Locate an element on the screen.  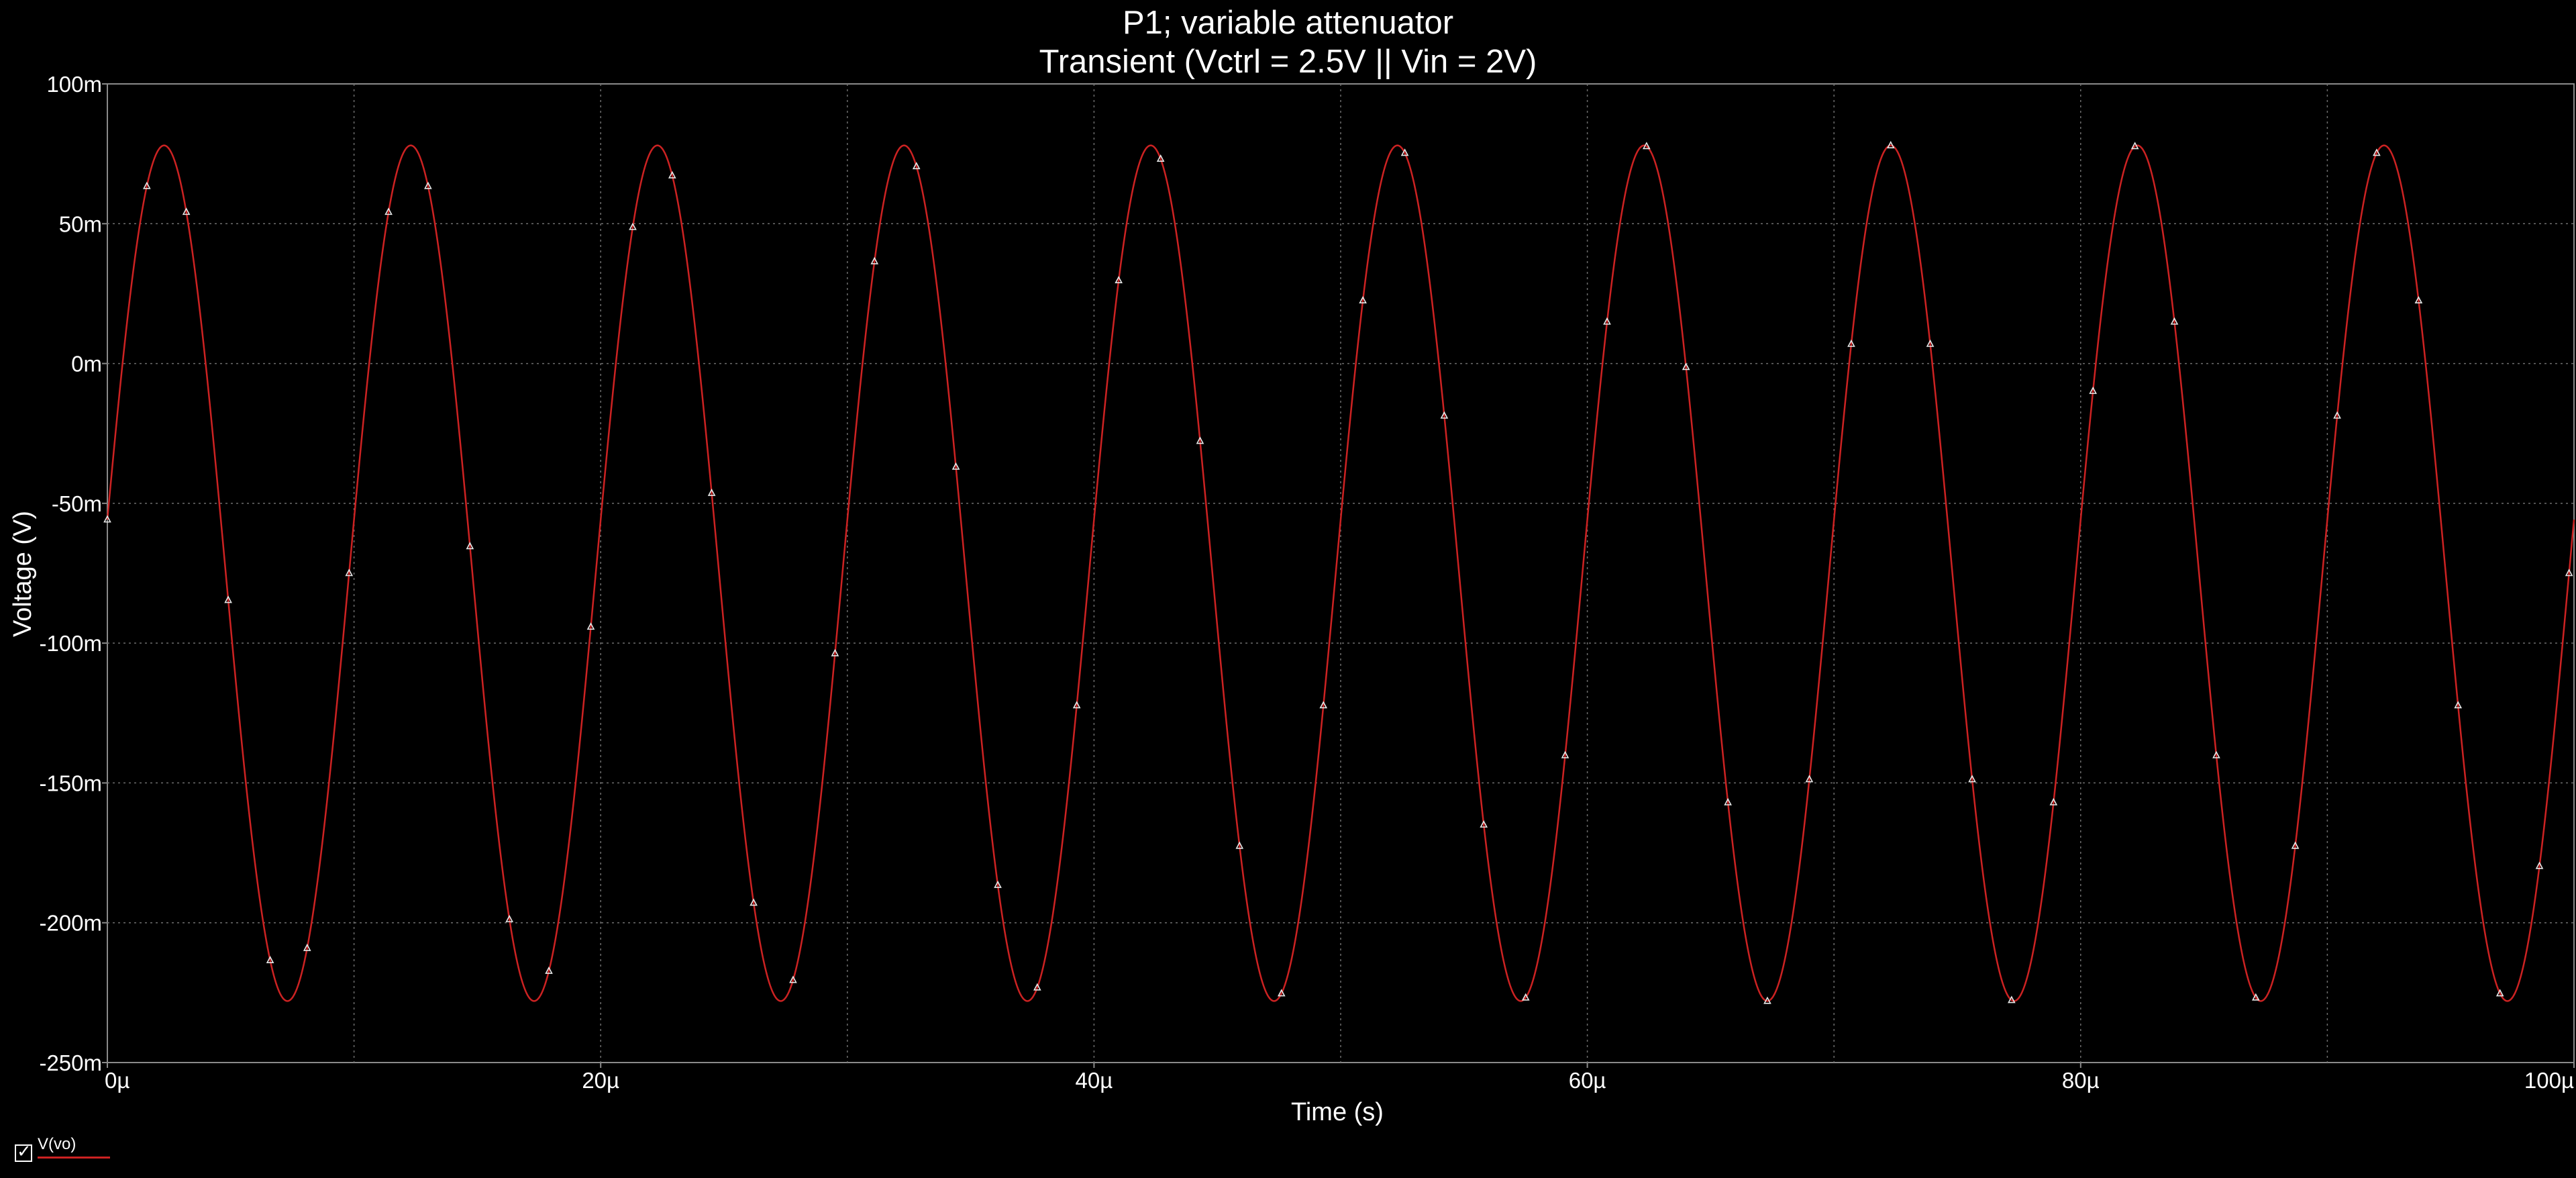
y-tick-label: -200m is located at coordinates (70, 923).